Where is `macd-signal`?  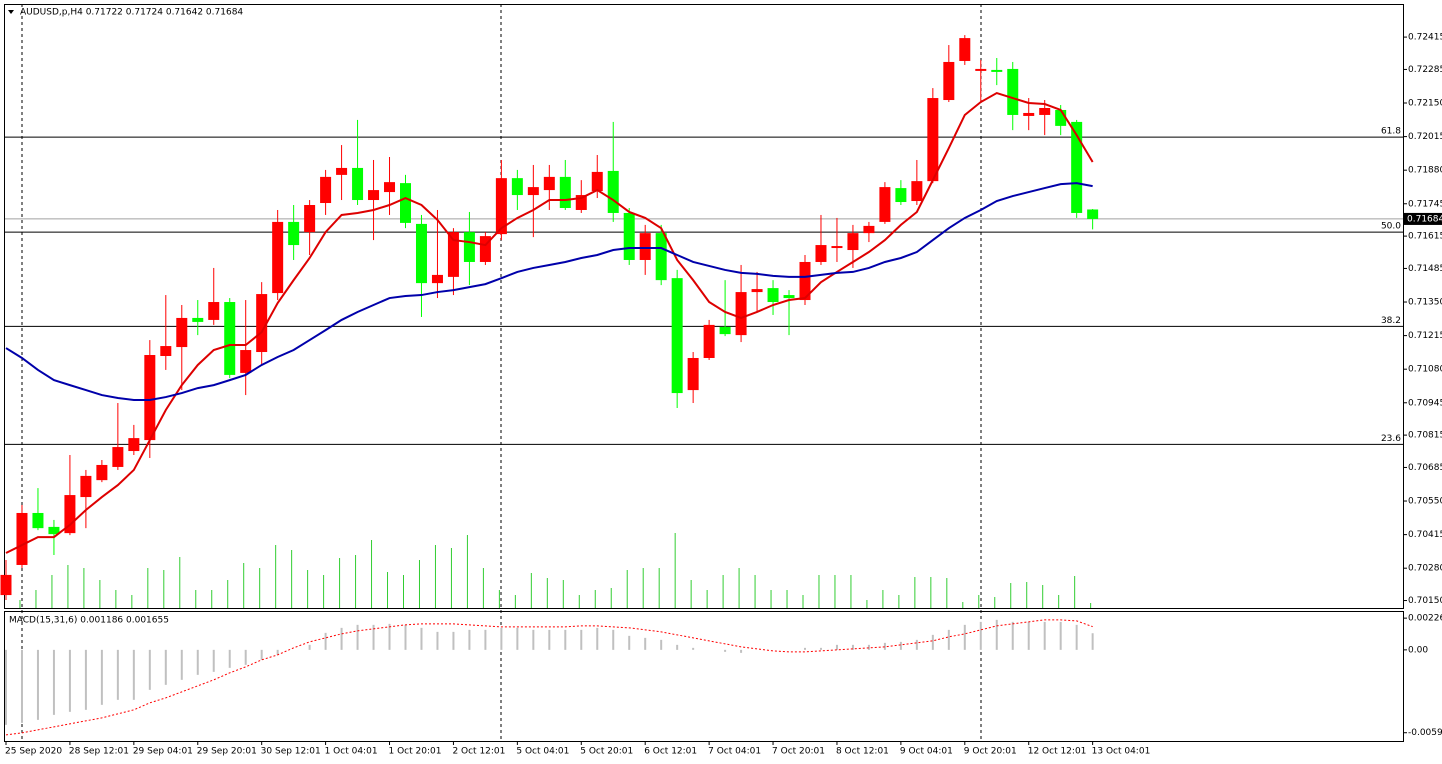 macd-signal is located at coordinates (549, 677).